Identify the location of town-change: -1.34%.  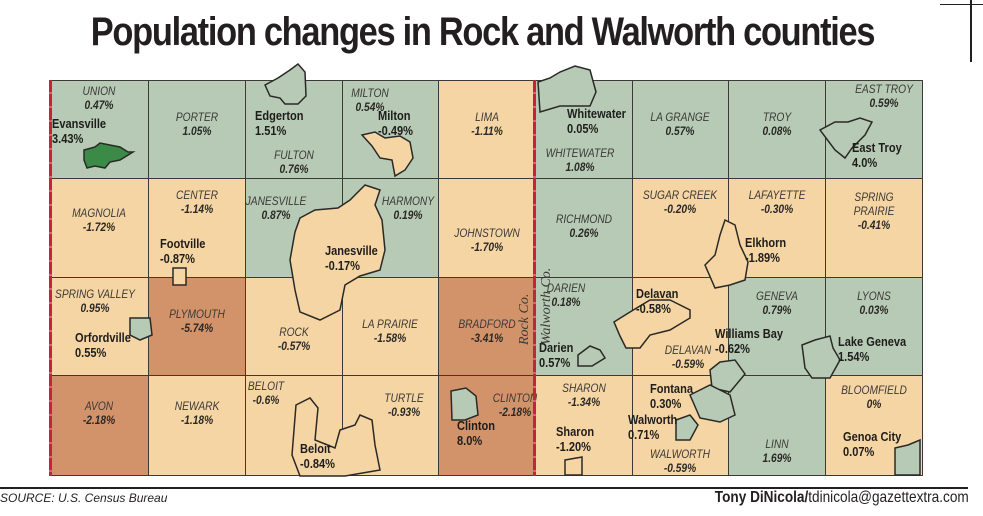
(583, 402).